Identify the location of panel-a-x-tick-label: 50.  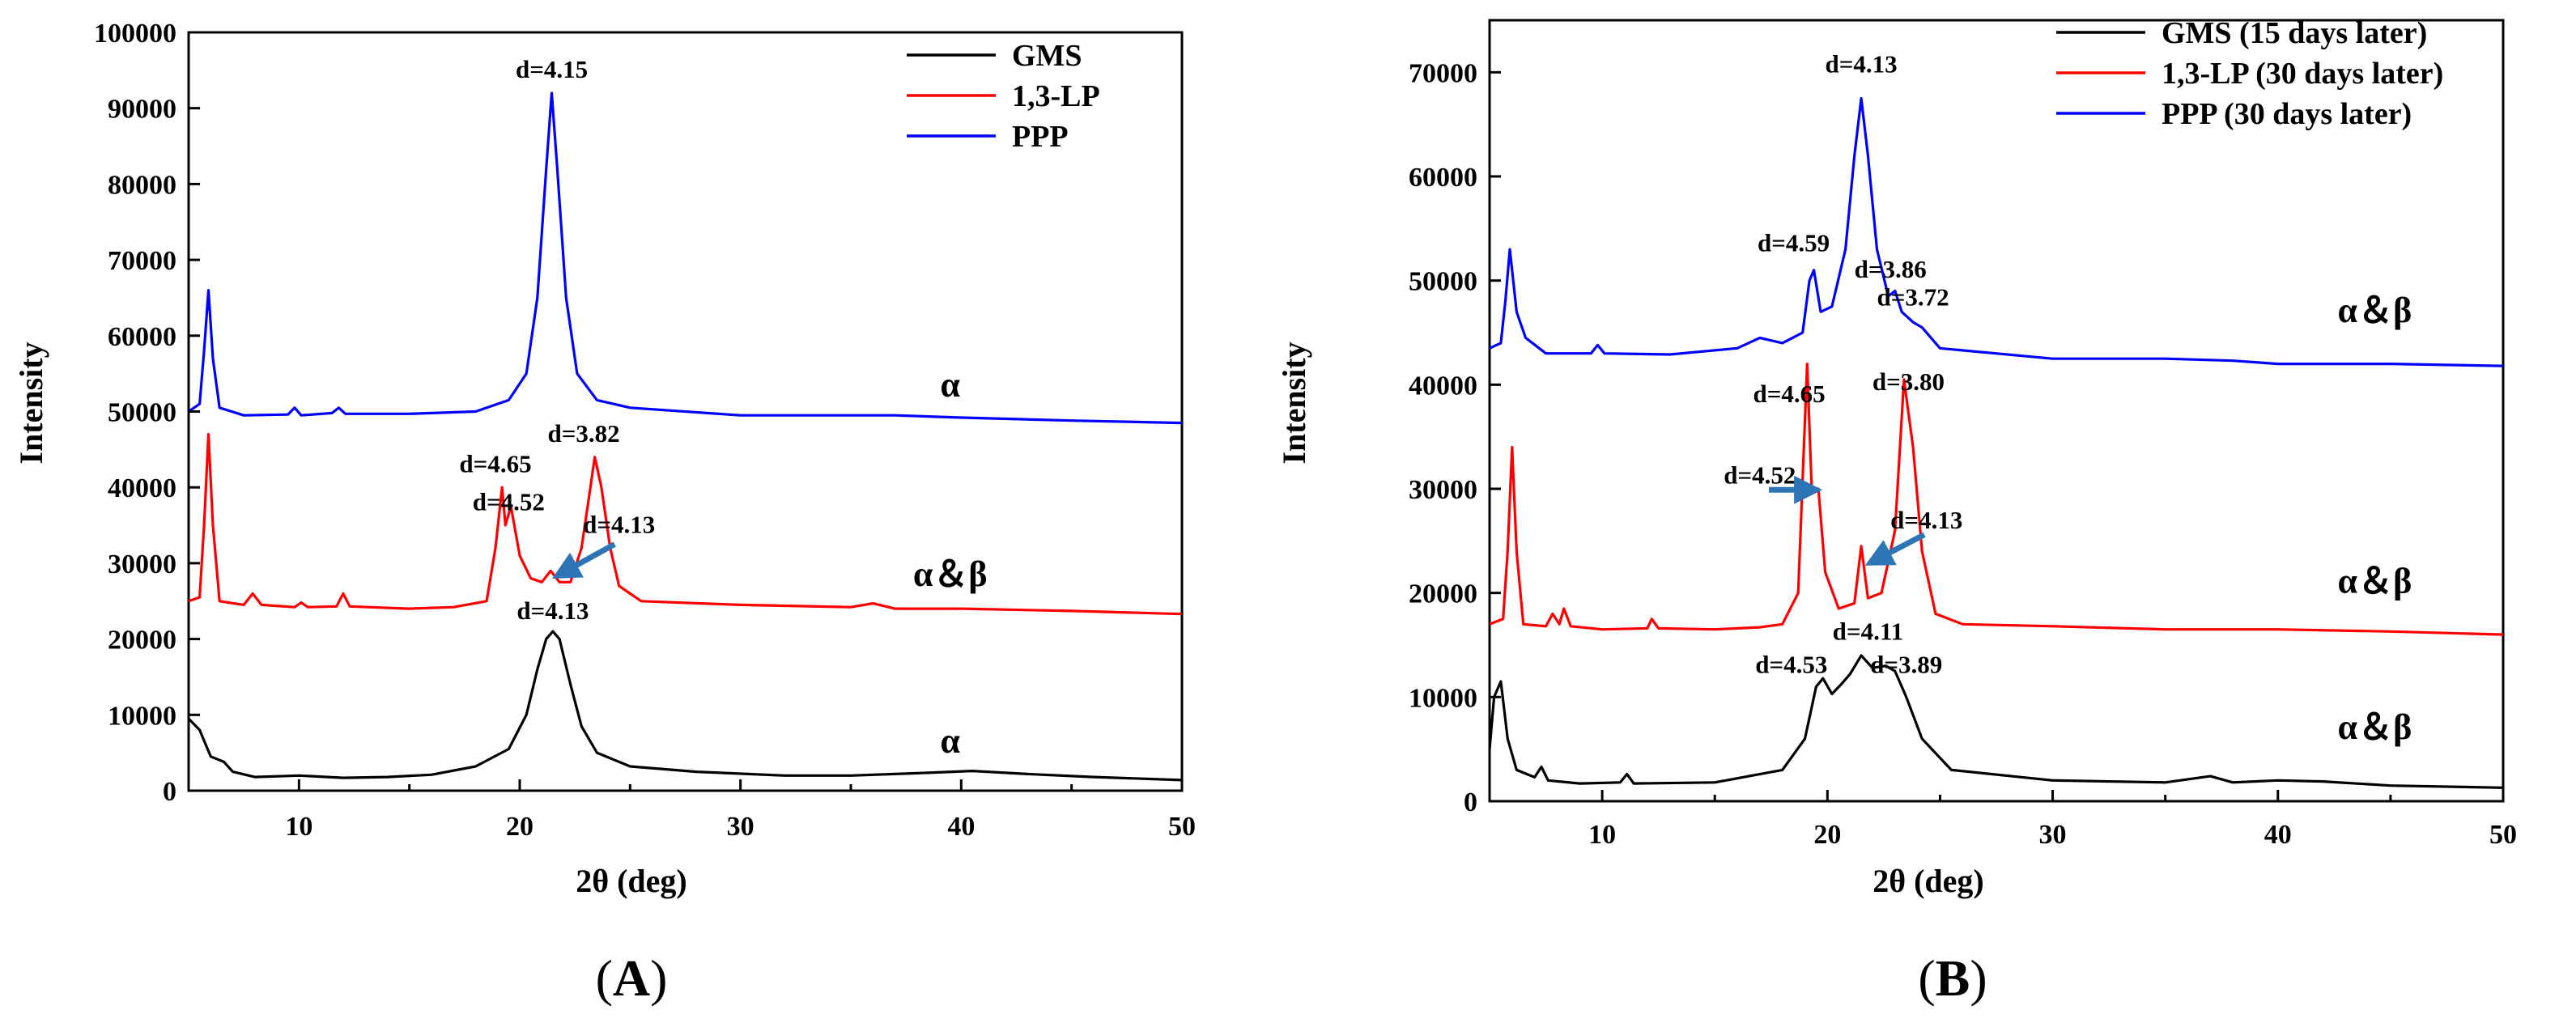
(1182, 827).